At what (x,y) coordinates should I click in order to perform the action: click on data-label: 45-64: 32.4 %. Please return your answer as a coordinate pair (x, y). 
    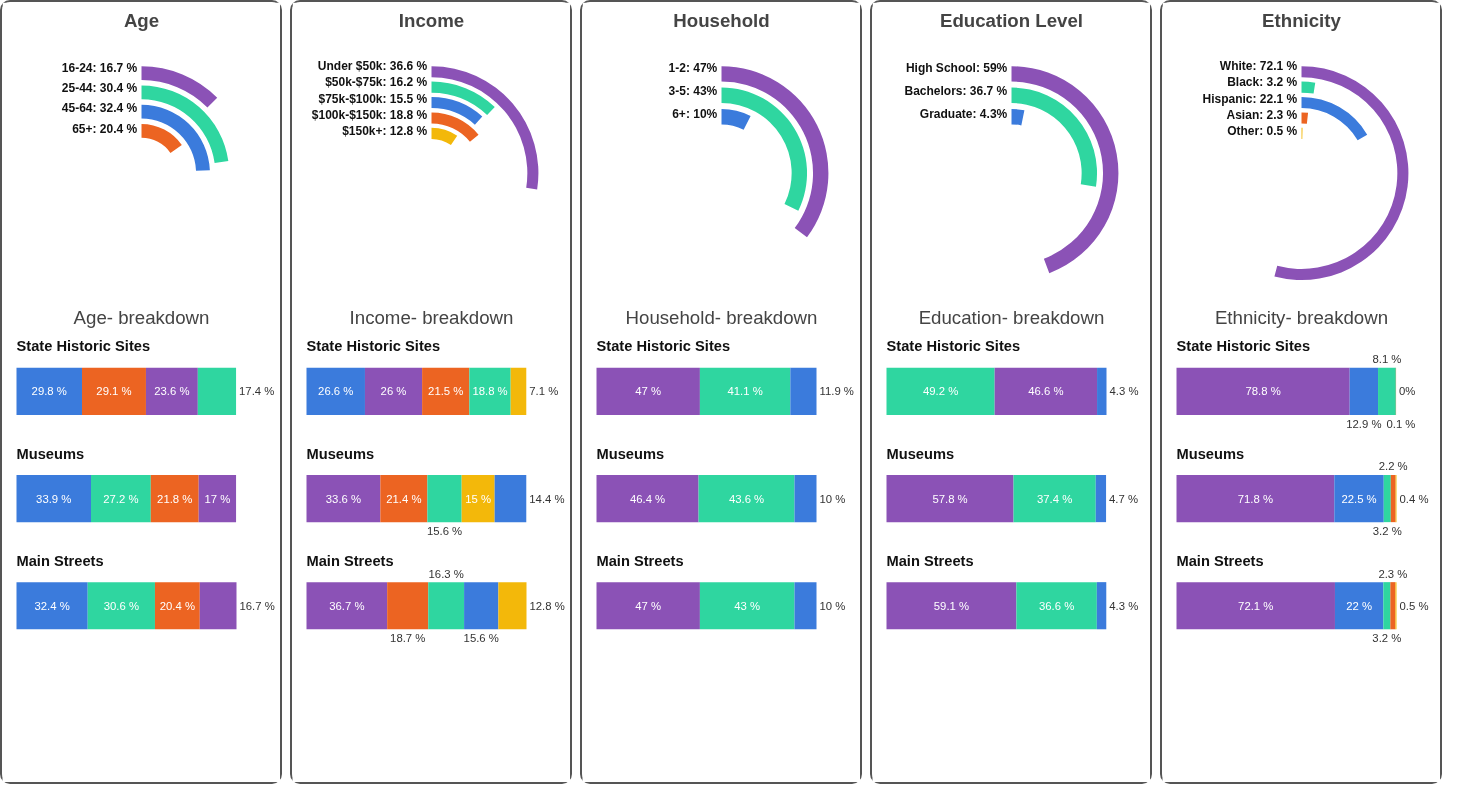
    Looking at the image, I should click on (99, 108).